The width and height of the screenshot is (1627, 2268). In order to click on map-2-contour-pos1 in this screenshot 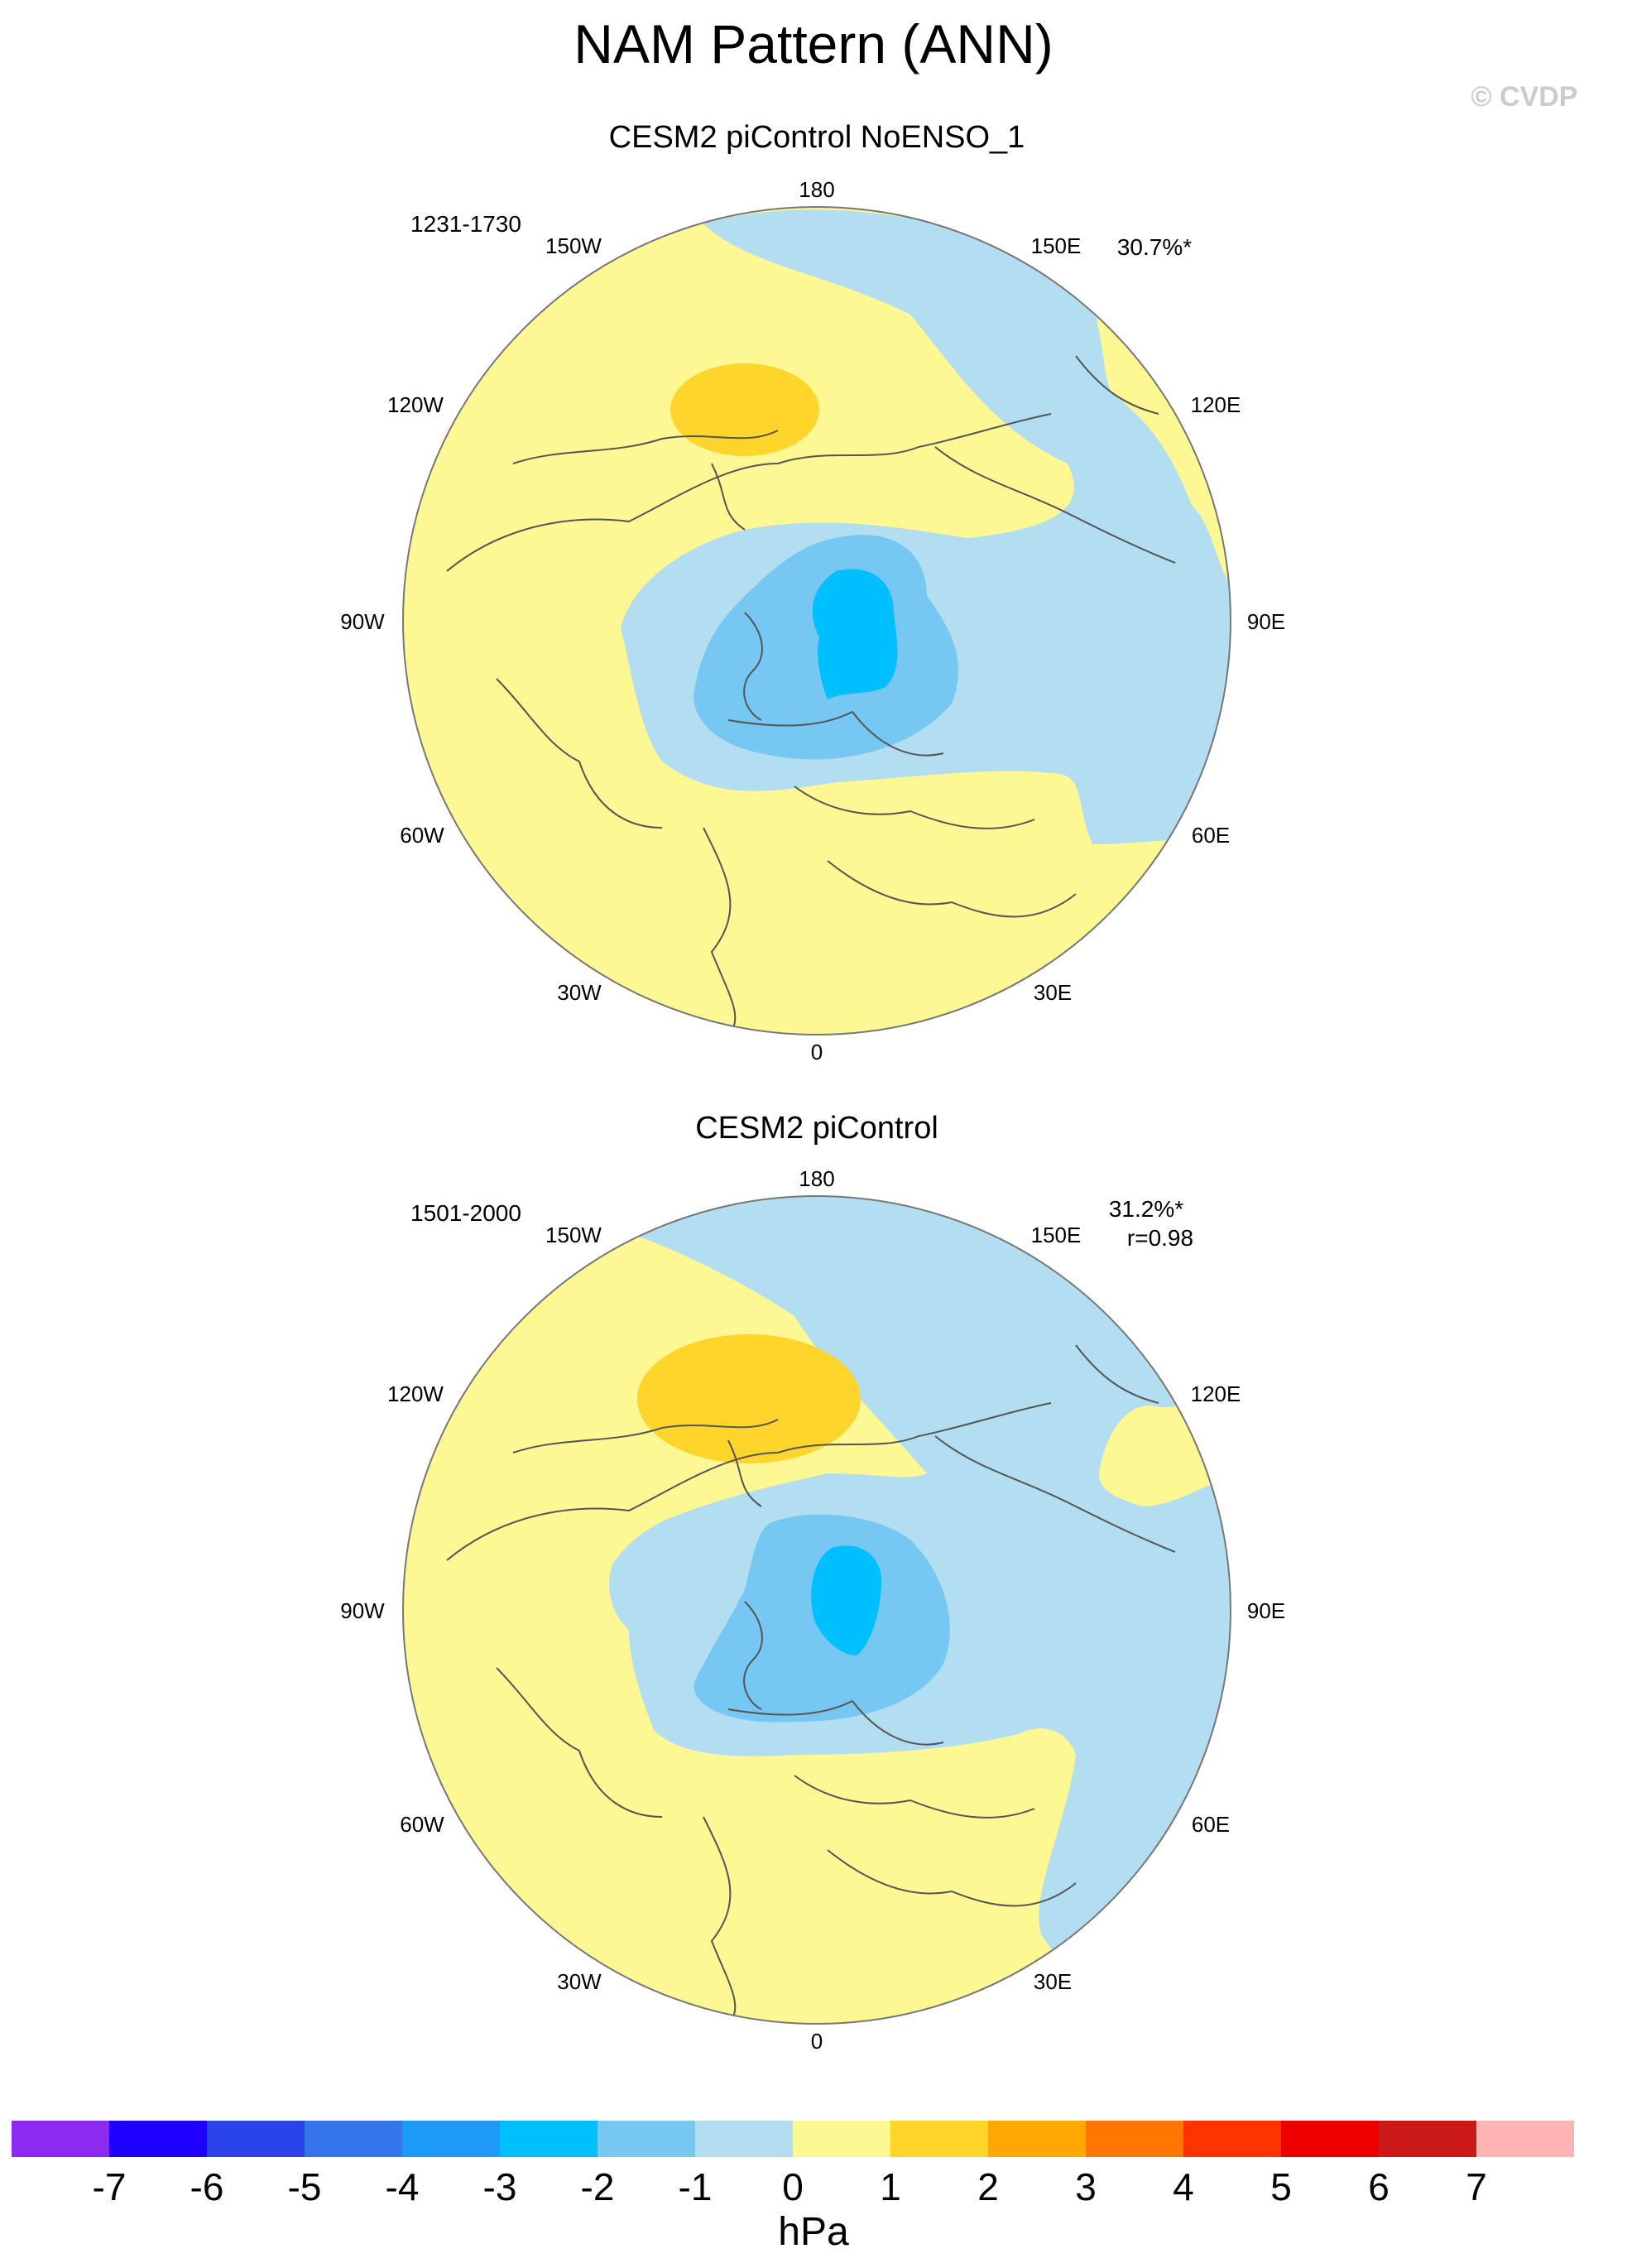, I will do `click(749, 1398)`.